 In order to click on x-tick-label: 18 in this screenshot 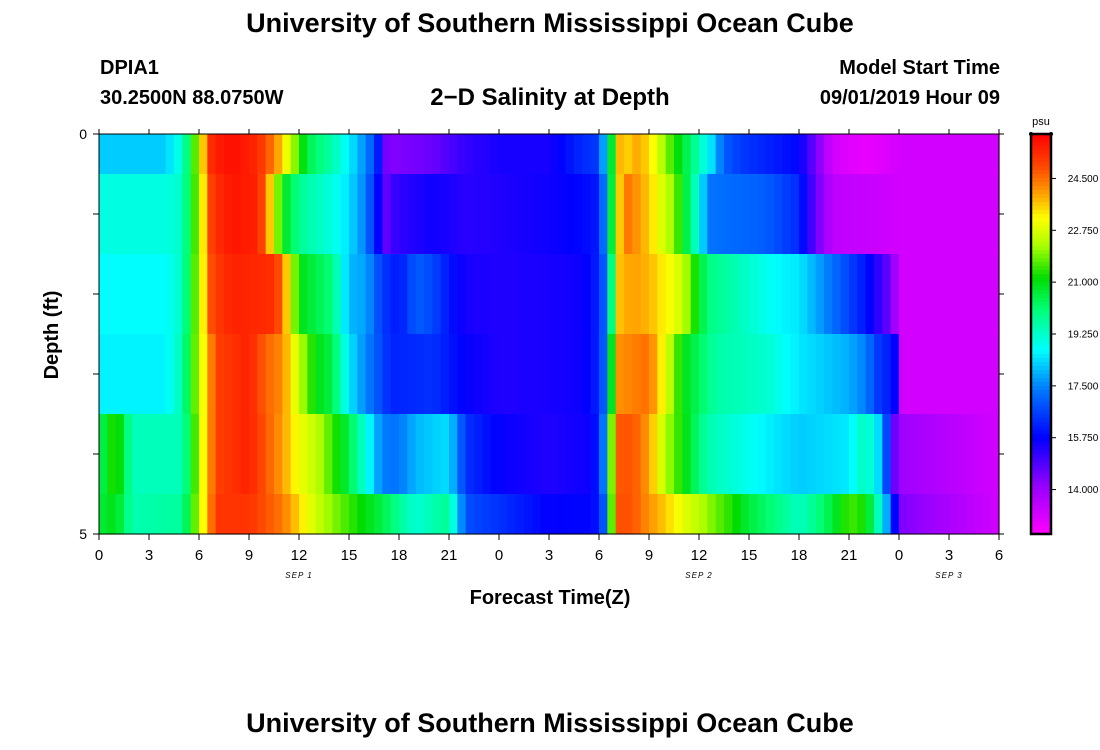, I will do `click(799, 555)`.